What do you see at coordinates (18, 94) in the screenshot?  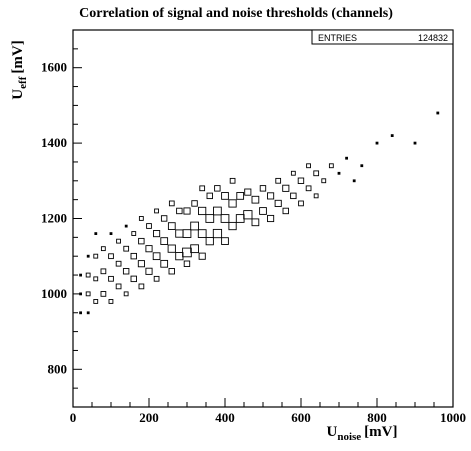 I see `y-axis-label-main: U` at bounding box center [18, 94].